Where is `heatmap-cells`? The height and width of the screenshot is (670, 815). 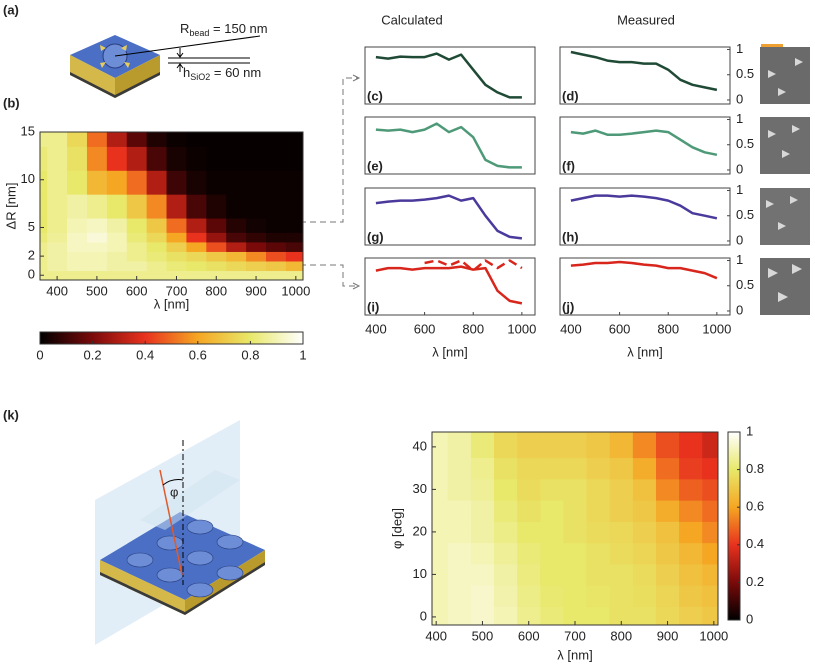
heatmap-cells is located at coordinates (171, 206).